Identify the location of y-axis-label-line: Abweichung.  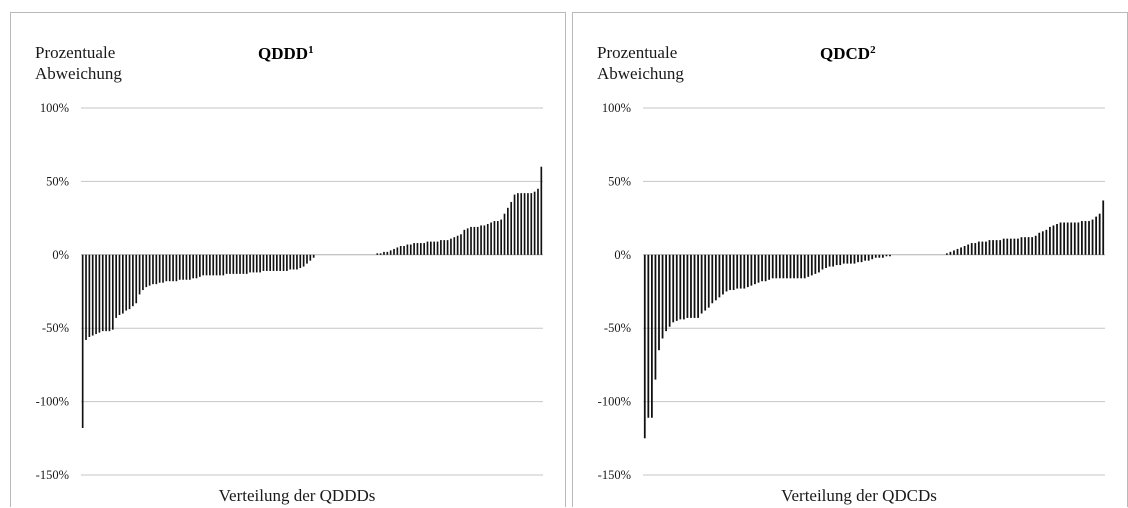
(640, 73).